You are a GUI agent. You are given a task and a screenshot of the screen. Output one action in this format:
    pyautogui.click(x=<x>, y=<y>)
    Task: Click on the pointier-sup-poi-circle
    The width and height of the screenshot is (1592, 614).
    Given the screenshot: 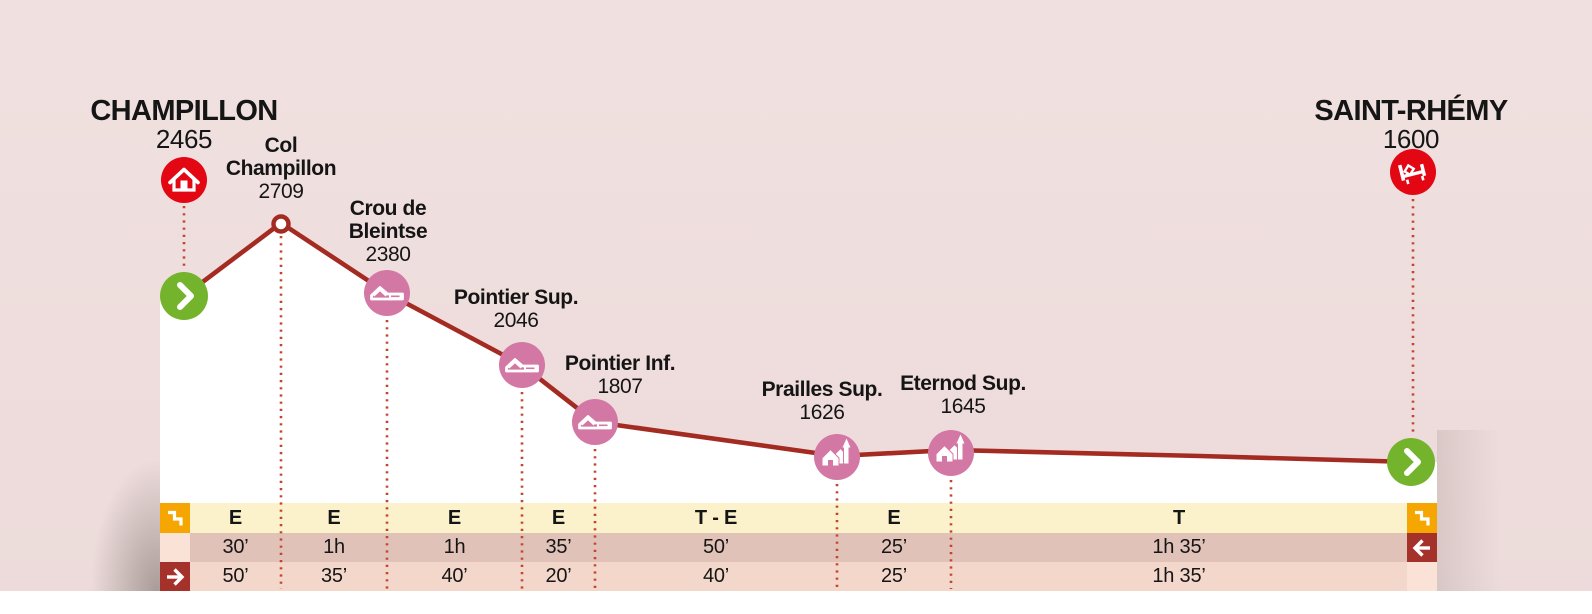 What is the action you would take?
    pyautogui.click(x=522, y=365)
    